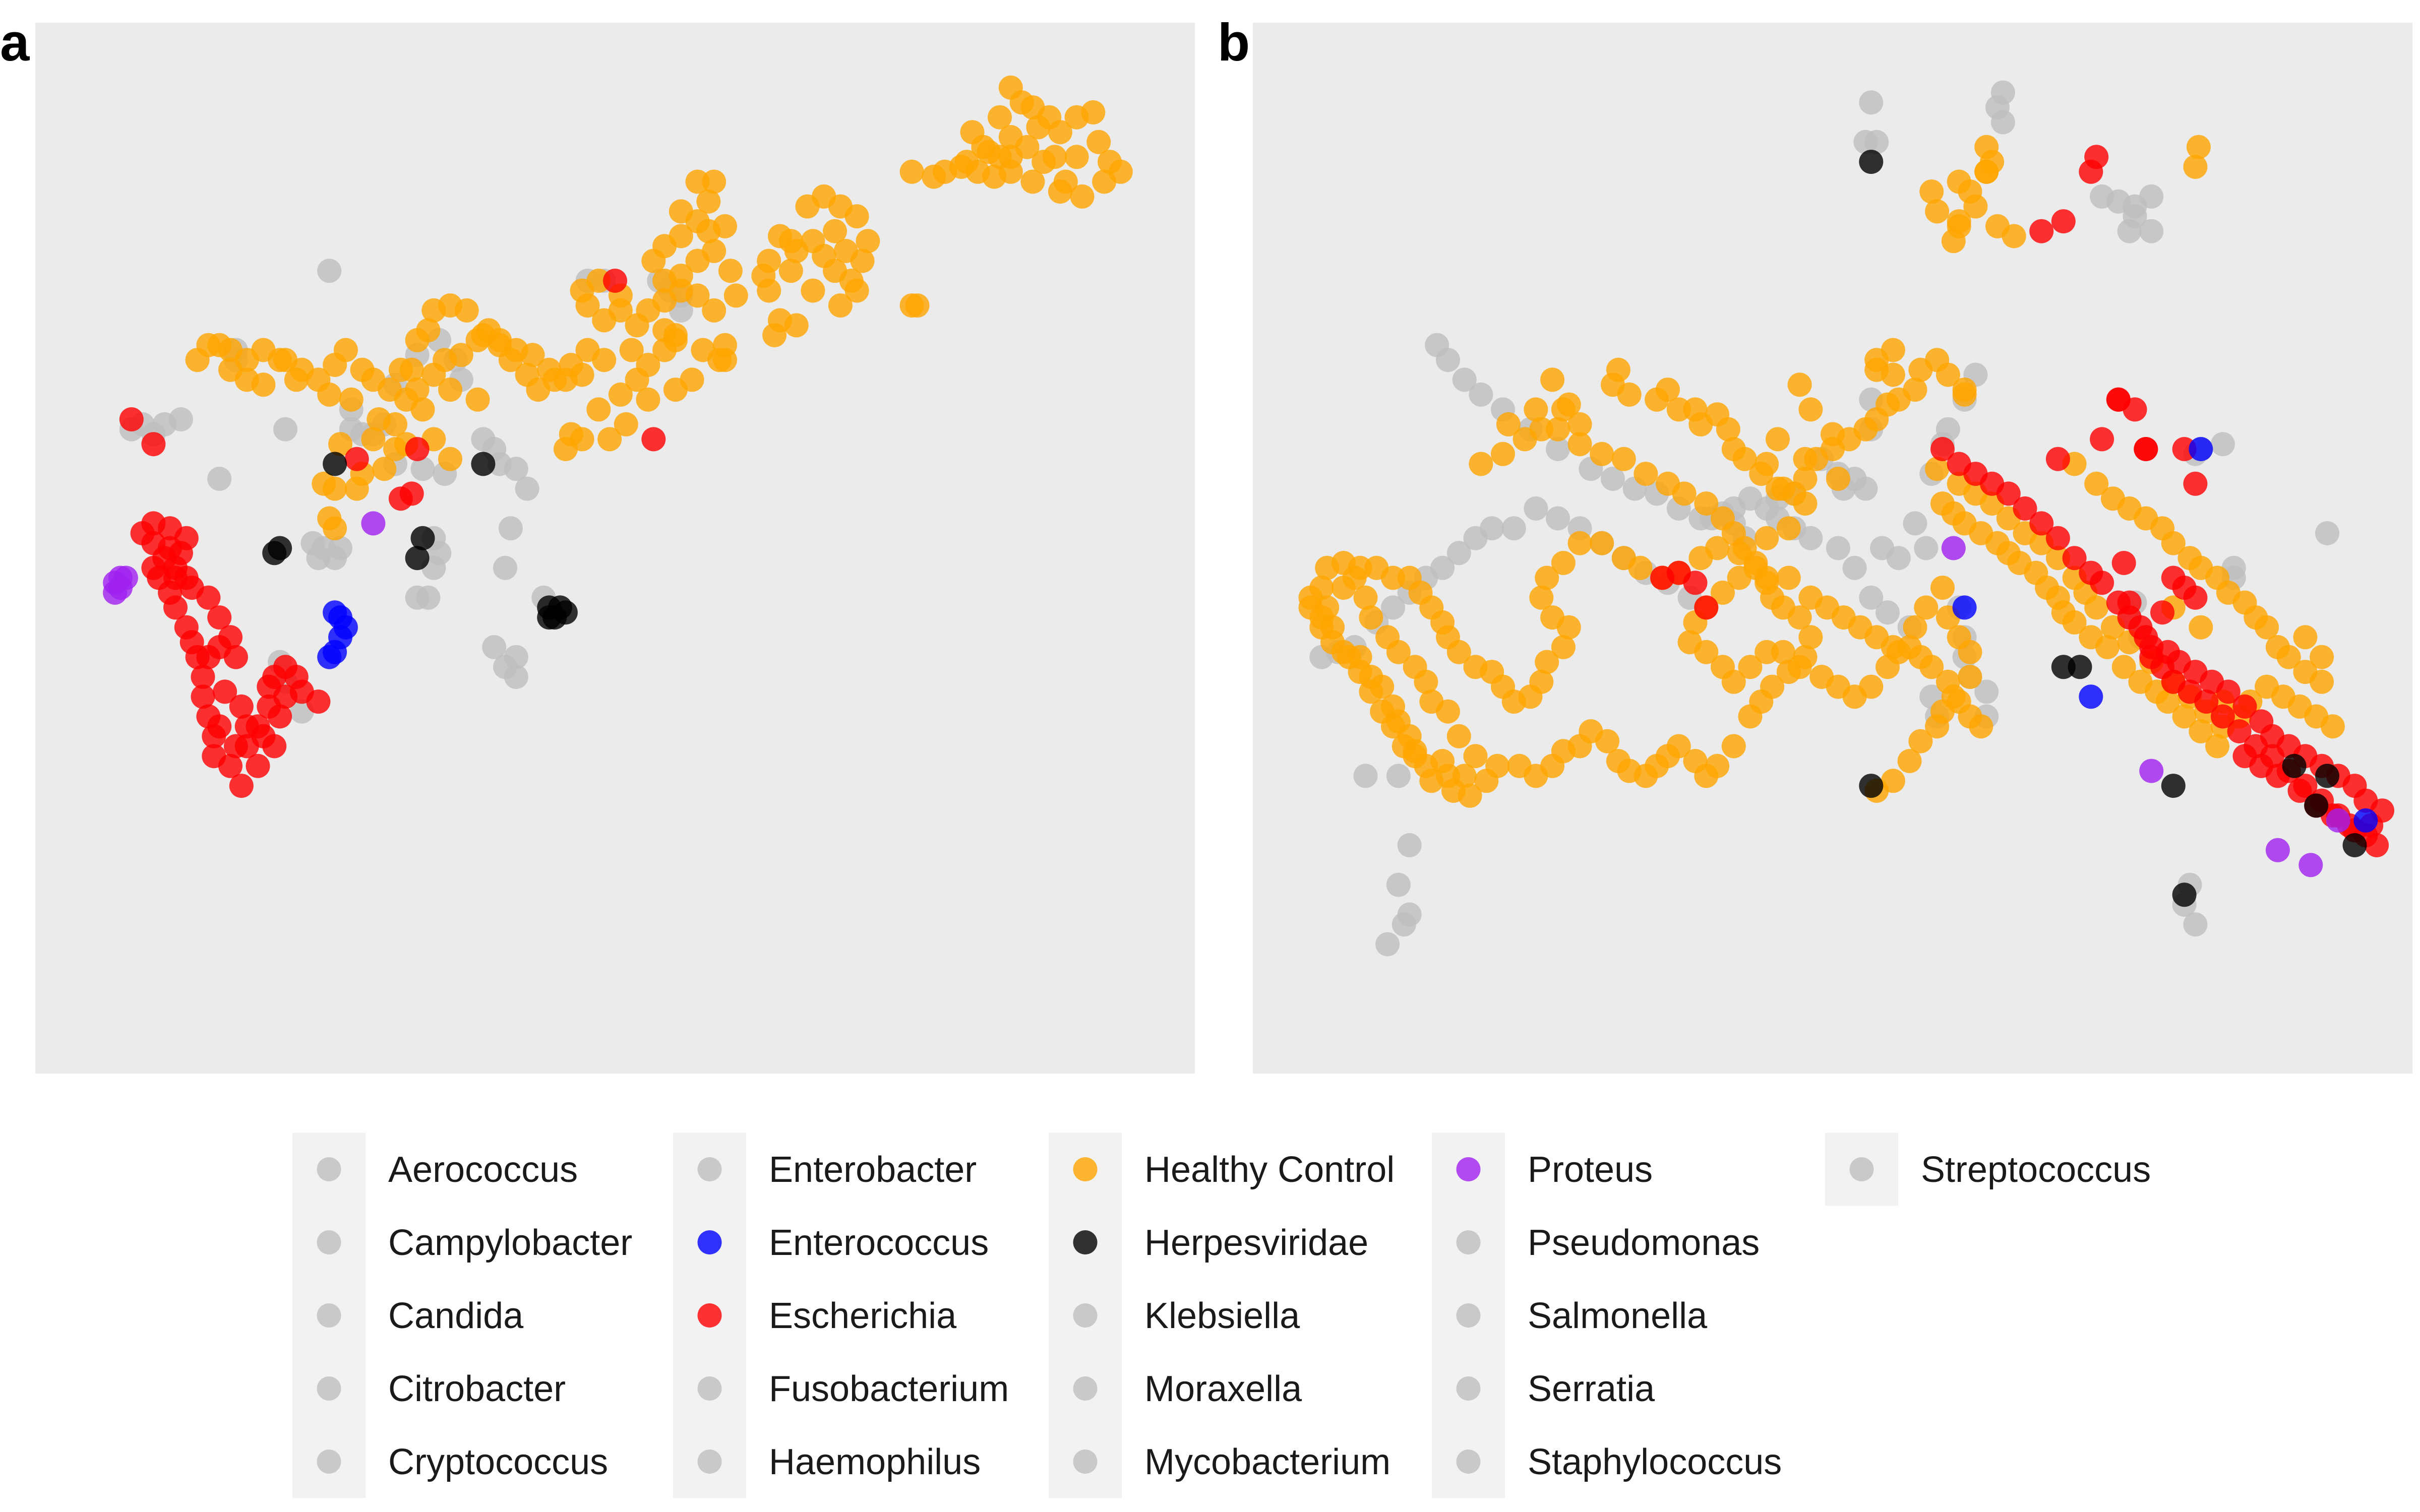 This screenshot has height=1512, width=2420. I want to click on panel-a-label: a, so click(15, 42).